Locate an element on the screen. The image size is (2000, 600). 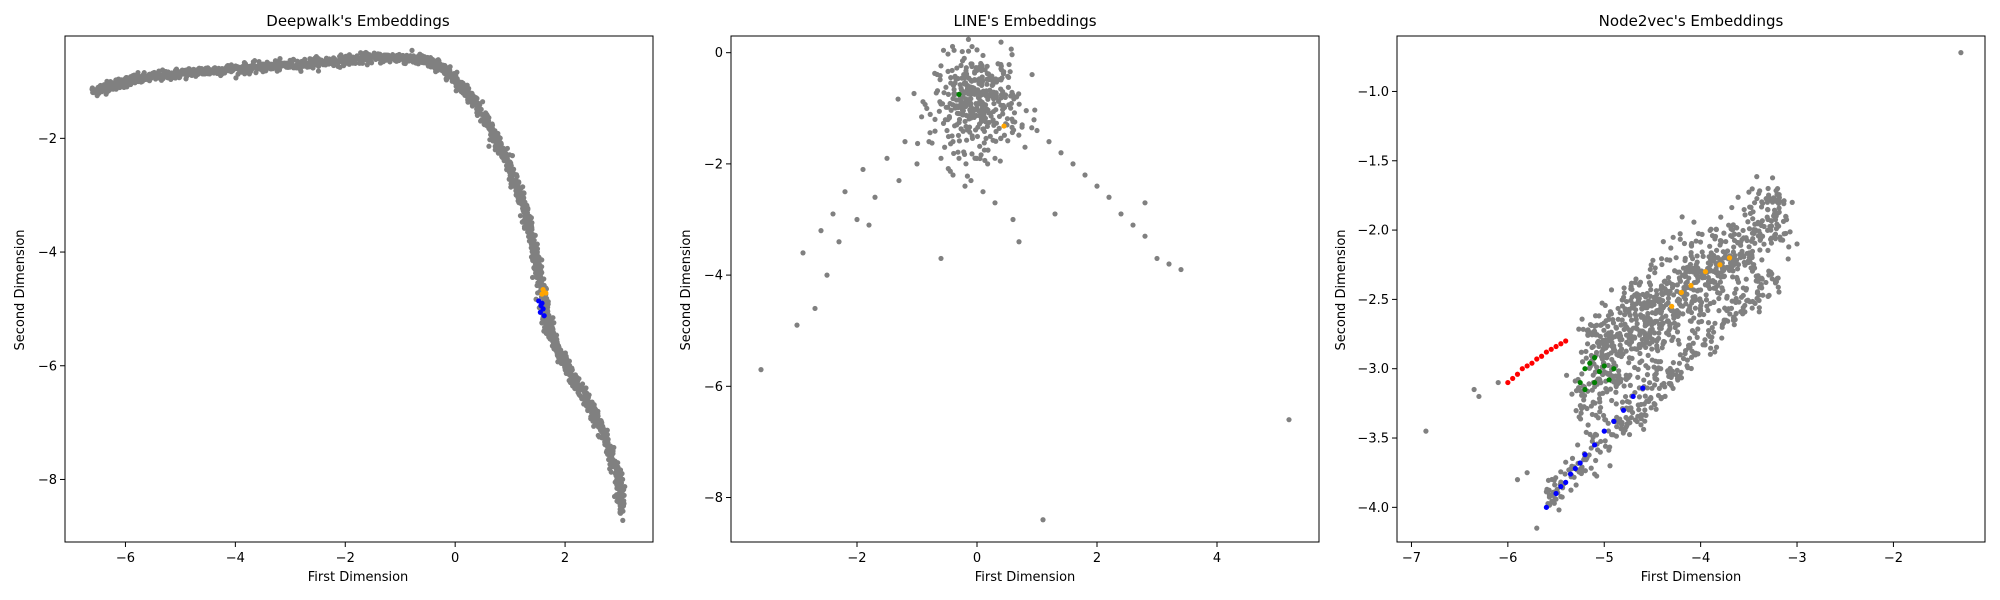
node2vec-ylabel: Second Dimension is located at coordinates (1341, 289).